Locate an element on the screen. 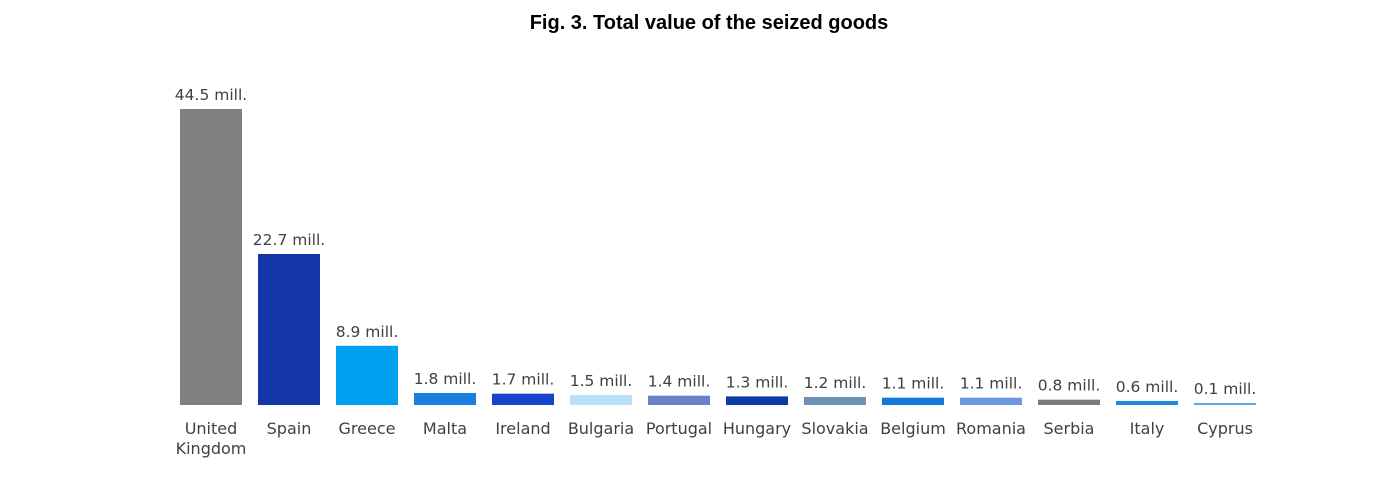  data-label: 1.3 mill. is located at coordinates (757, 382).